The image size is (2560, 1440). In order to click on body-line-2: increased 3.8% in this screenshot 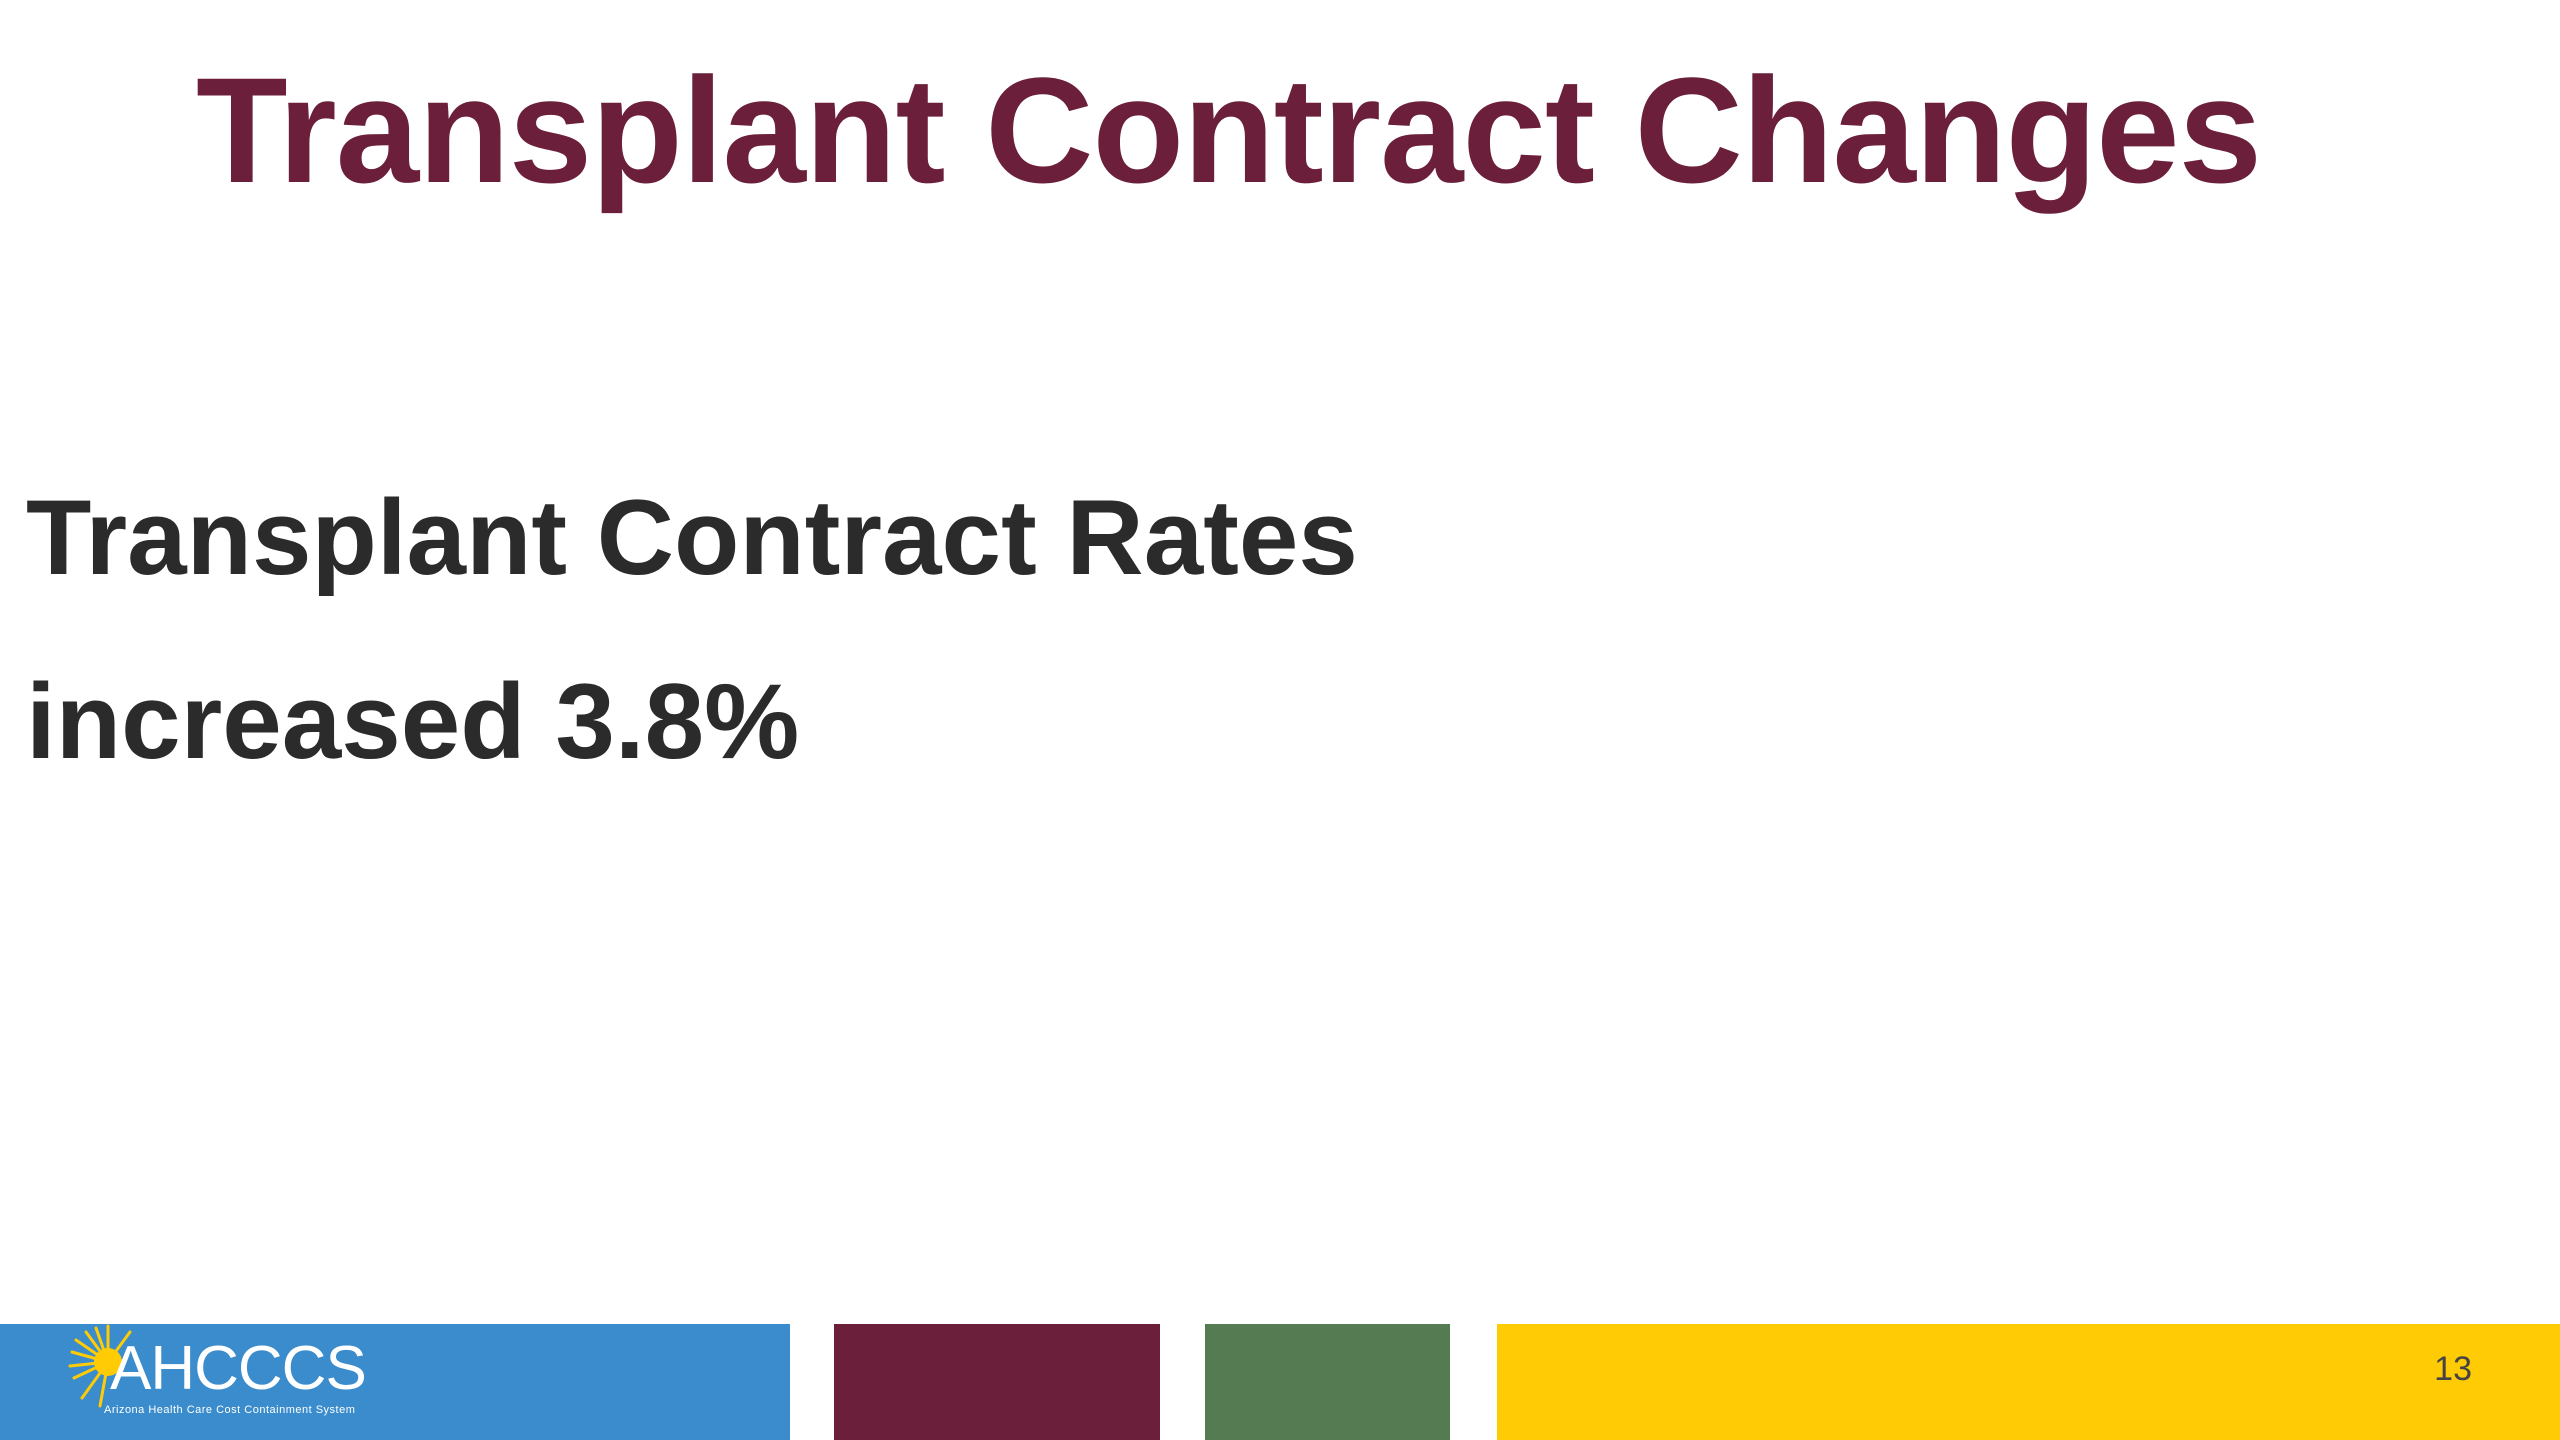, I will do `click(413, 721)`.